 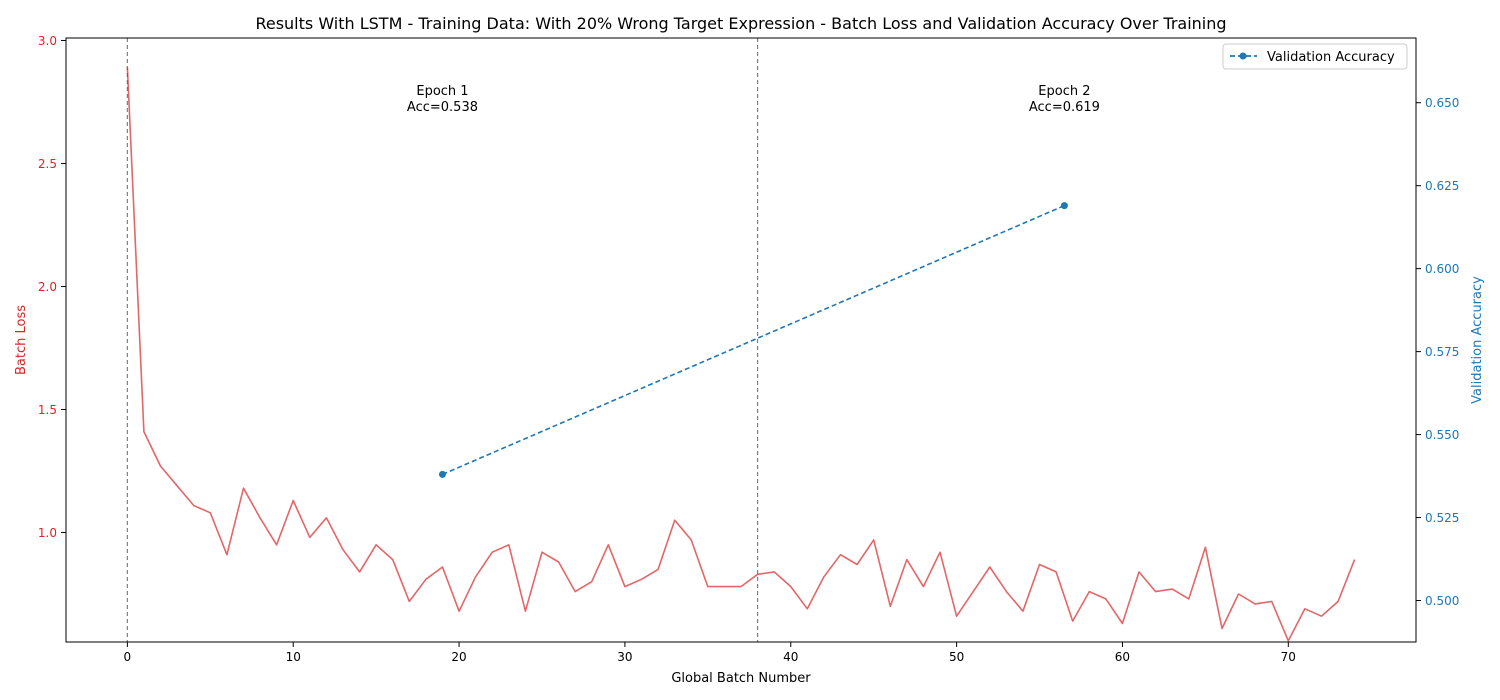 I want to click on x-tick-label: 50, so click(x=956, y=657).